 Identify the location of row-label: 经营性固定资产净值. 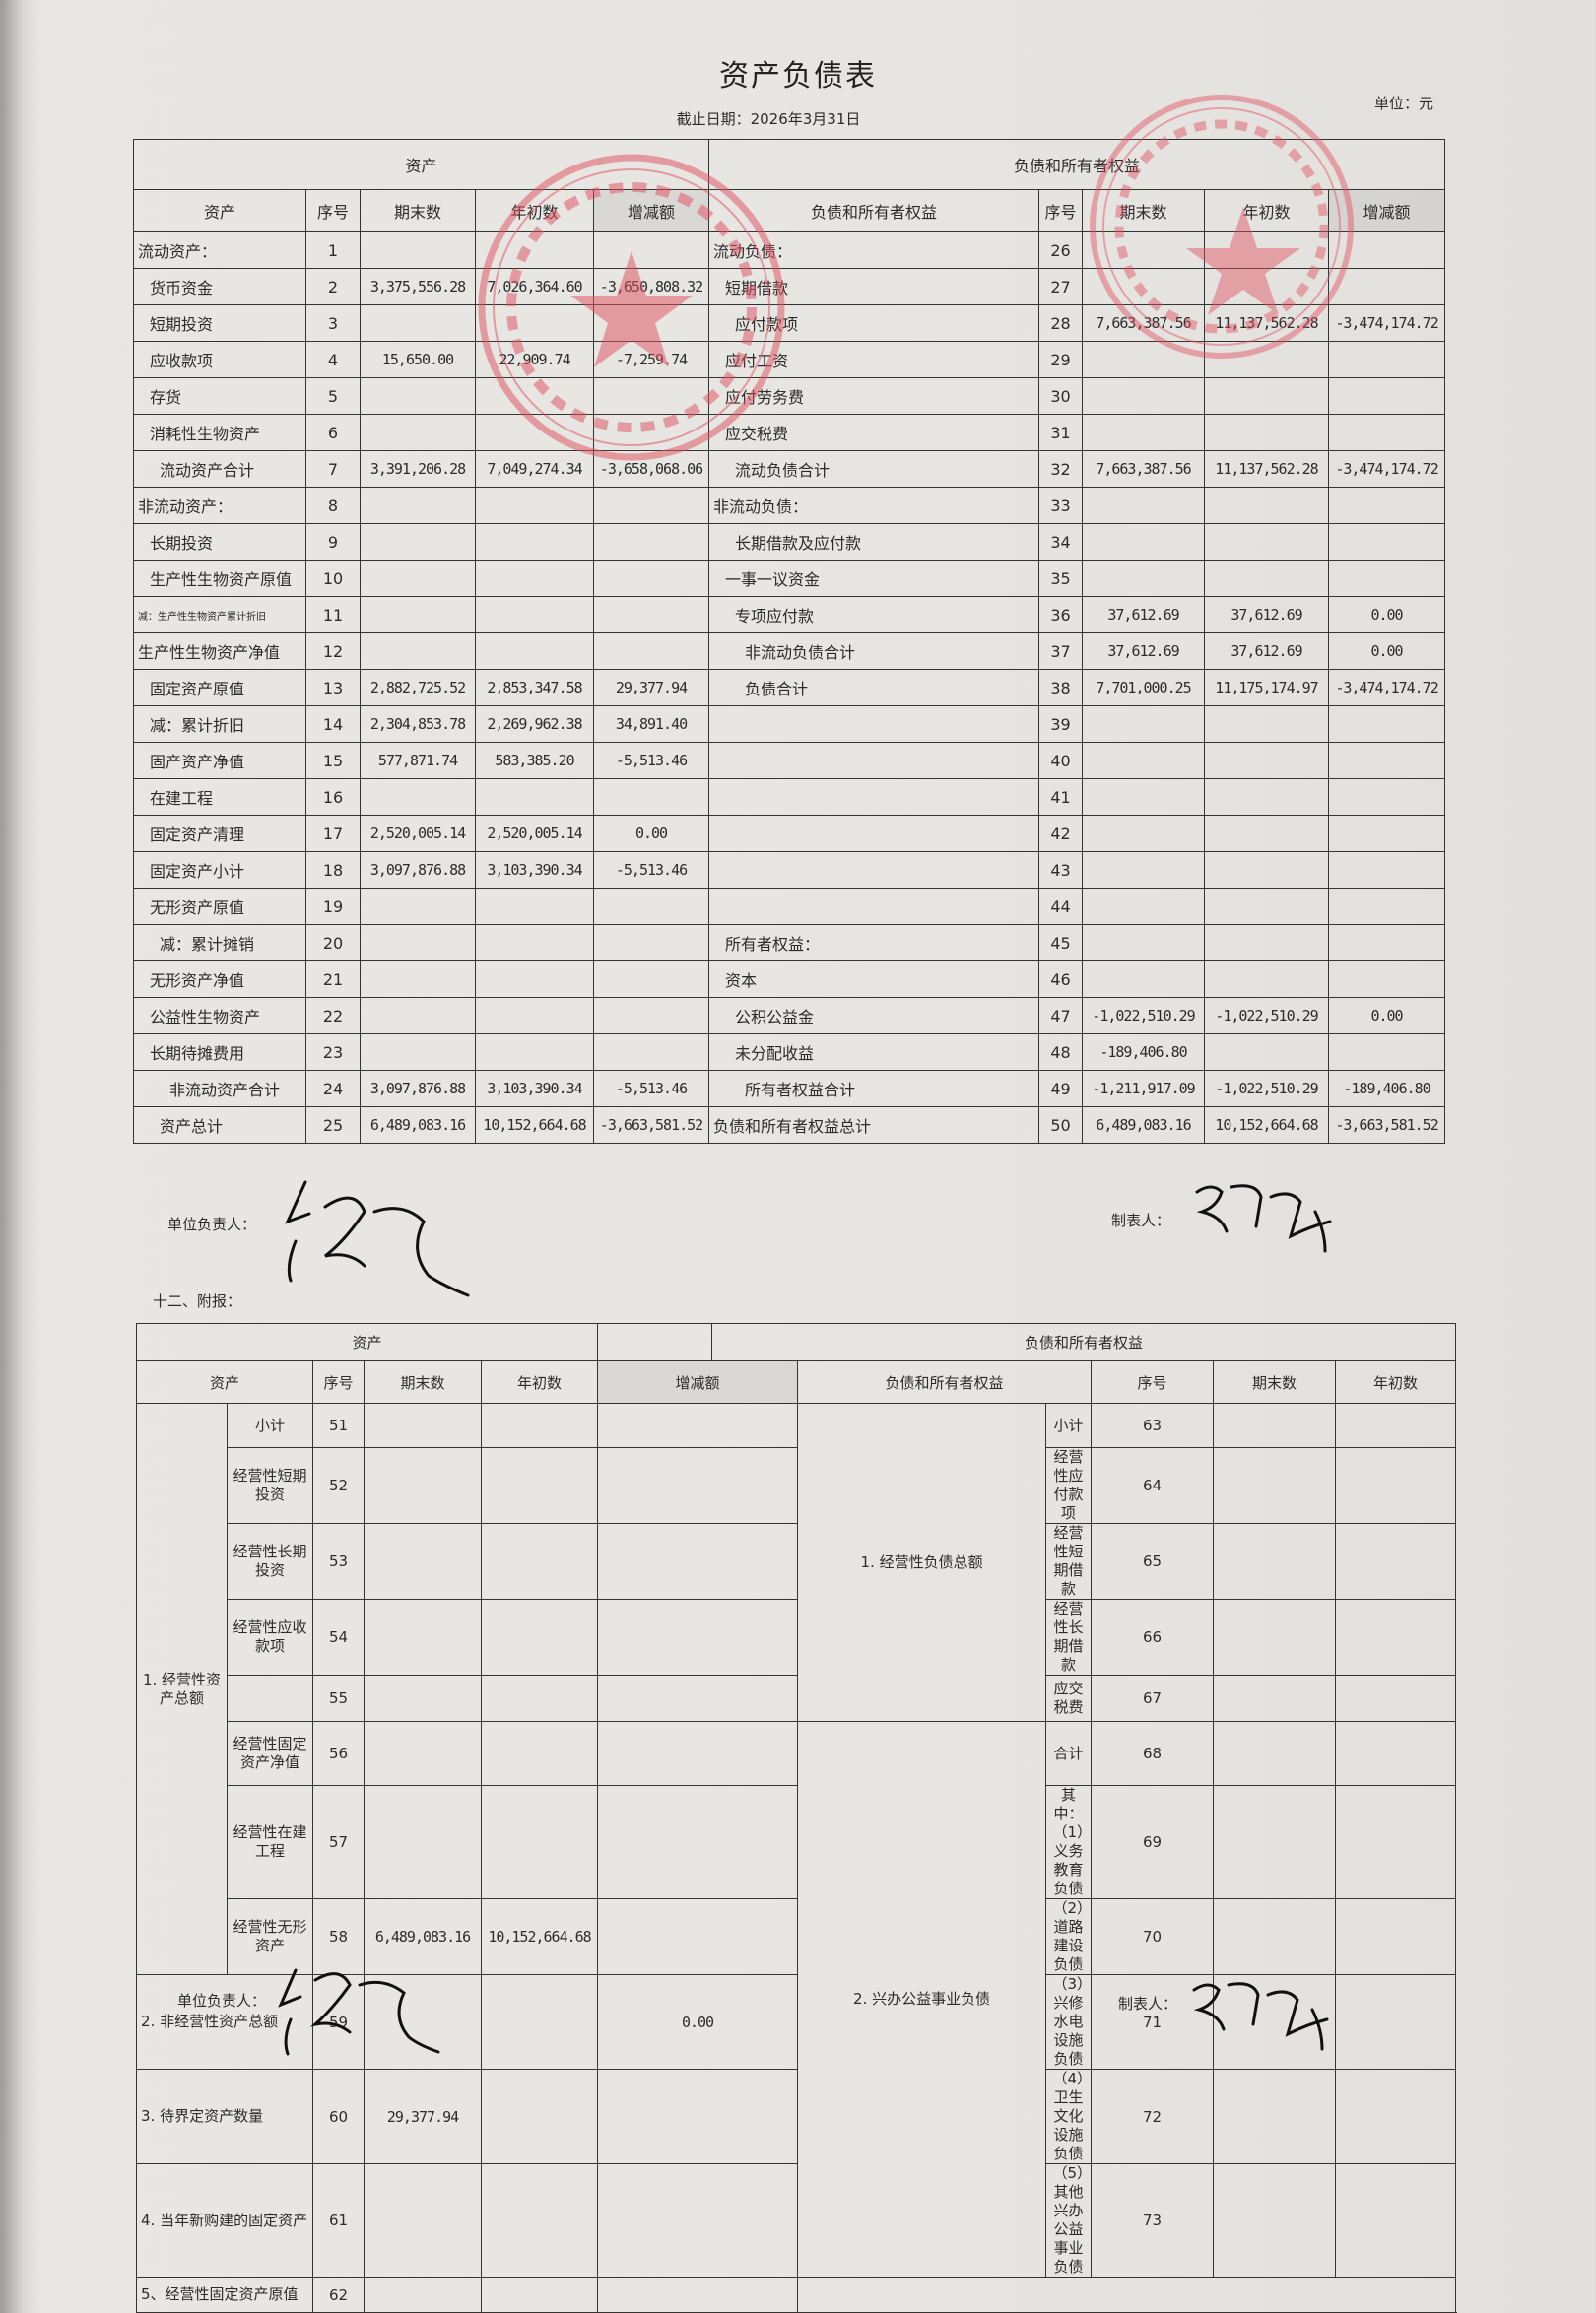
(270, 1753).